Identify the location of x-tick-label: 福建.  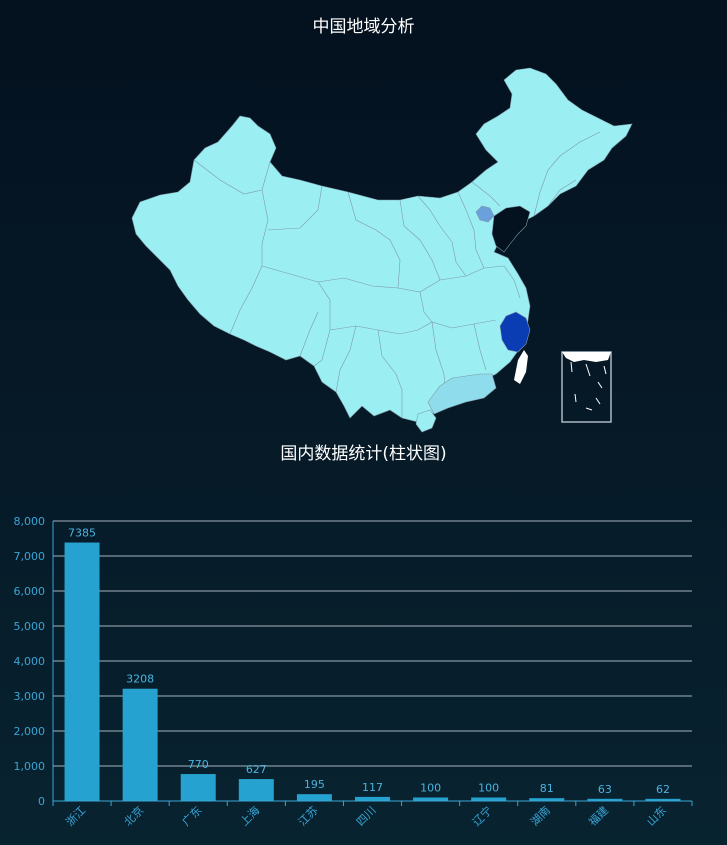
(598, 815).